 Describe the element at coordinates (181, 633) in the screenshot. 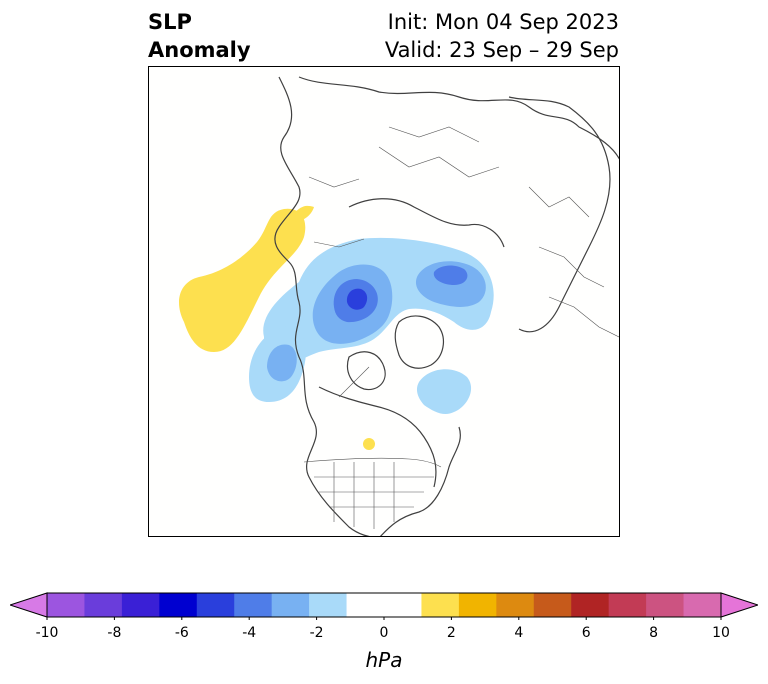

I see `colorbar-tick-label: -6` at that location.